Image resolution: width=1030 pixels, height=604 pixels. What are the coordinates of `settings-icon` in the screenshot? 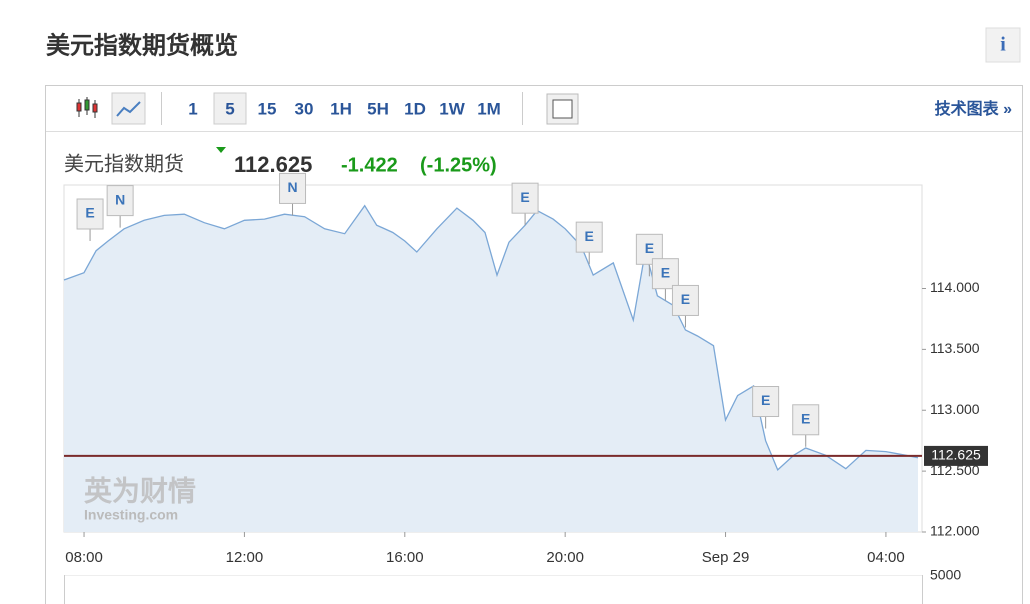 It's located at (562, 109).